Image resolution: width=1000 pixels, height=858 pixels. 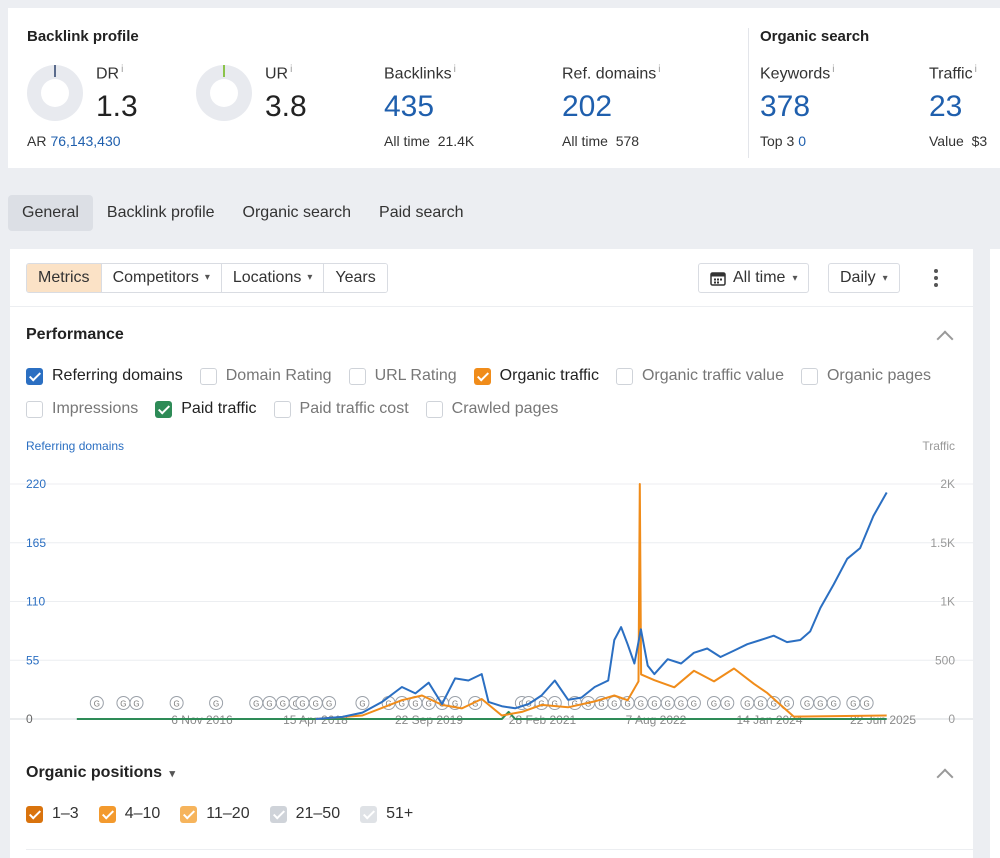 What do you see at coordinates (215, 814) in the screenshot?
I see `position-11-20: 11–20` at bounding box center [215, 814].